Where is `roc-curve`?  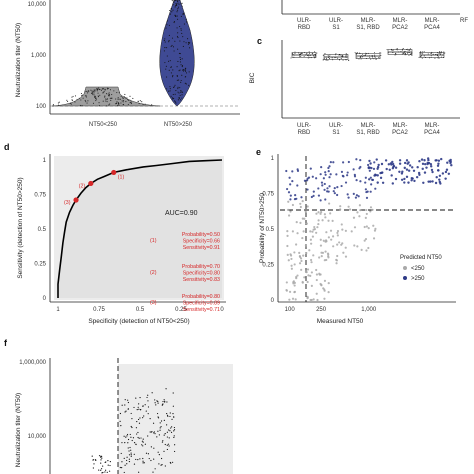
roc-curve is located at coordinates (140, 228).